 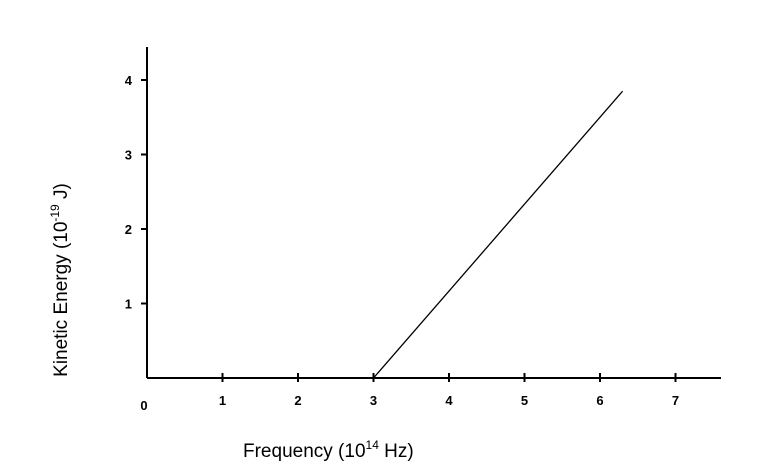 I want to click on y-axis-title-prefix: Kinetic Energy (10, so click(x=61, y=299).